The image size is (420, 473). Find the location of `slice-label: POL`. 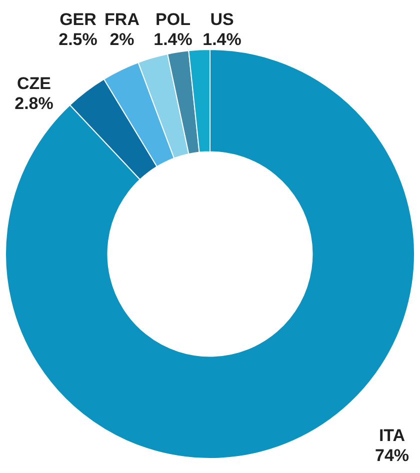

slice-label: POL is located at coordinates (173, 20).